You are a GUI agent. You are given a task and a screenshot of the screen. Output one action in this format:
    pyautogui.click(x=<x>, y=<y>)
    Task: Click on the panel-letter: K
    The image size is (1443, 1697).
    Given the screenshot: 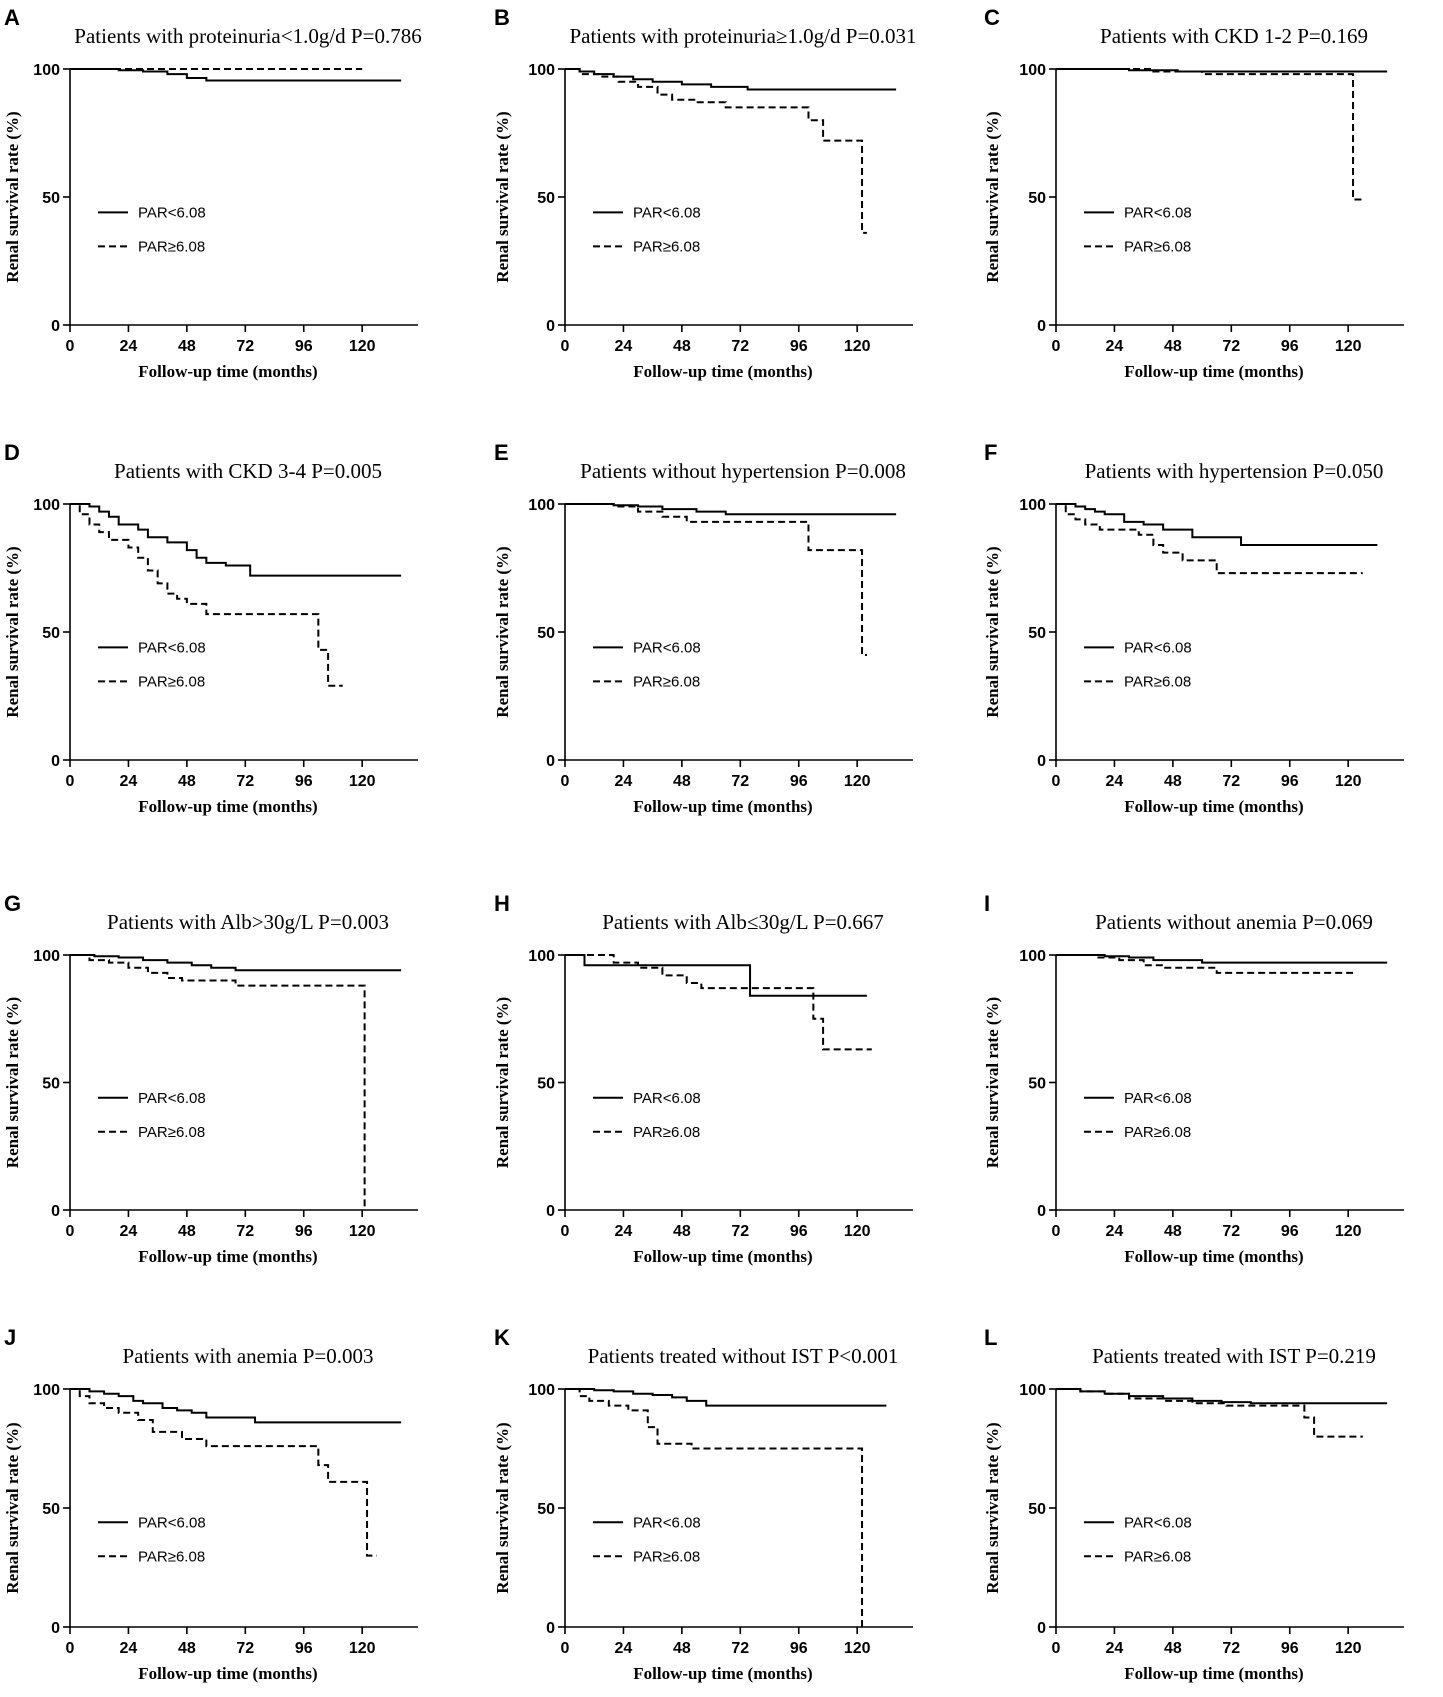 What is the action you would take?
    pyautogui.click(x=502, y=1337)
    